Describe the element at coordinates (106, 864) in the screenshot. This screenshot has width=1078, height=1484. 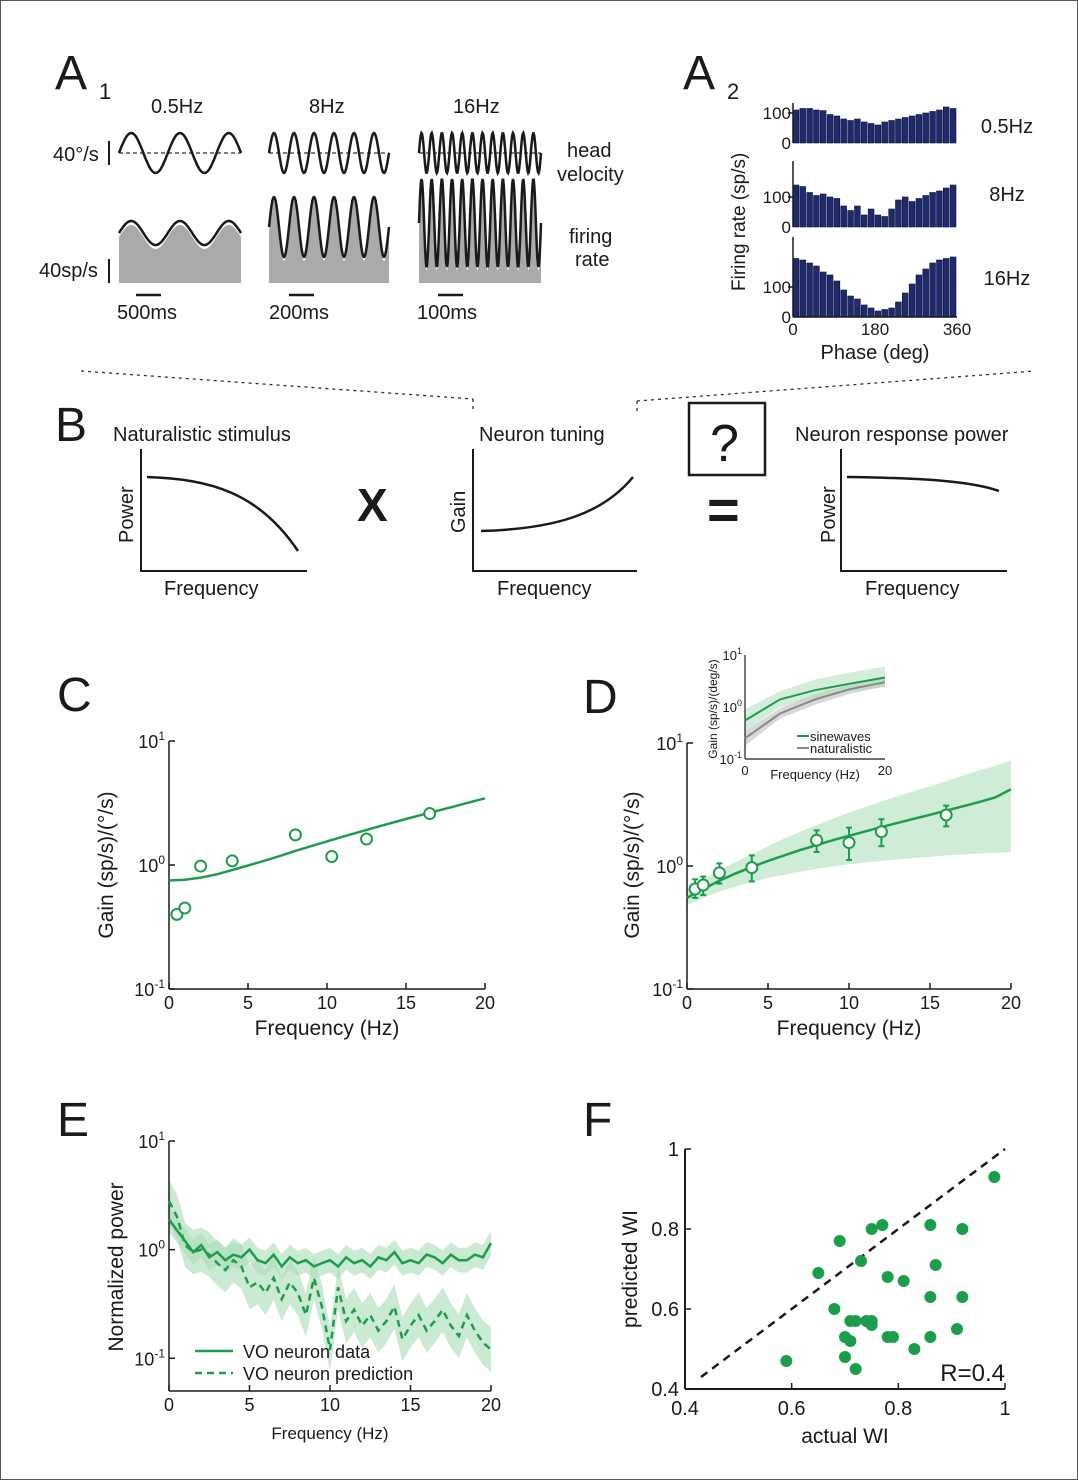
I see `c-ylabel: Gain (sp/s)/(°/s)` at that location.